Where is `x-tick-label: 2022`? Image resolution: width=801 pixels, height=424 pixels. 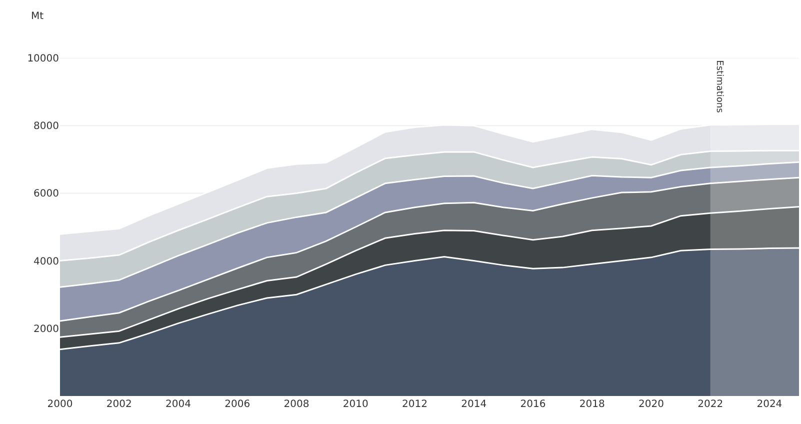 x-tick-label: 2022 is located at coordinates (711, 404).